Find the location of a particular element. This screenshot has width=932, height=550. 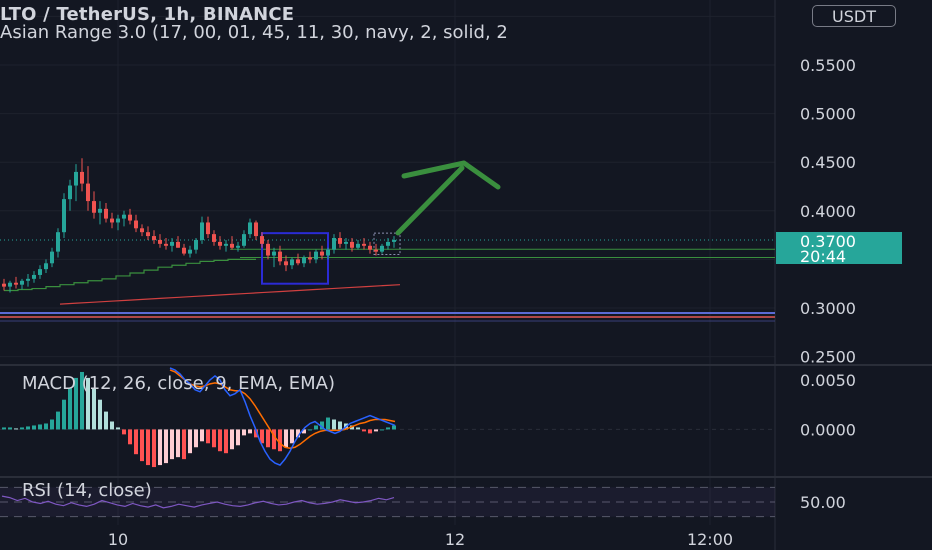

price-tick-label: 0.3000 is located at coordinates (828, 308).